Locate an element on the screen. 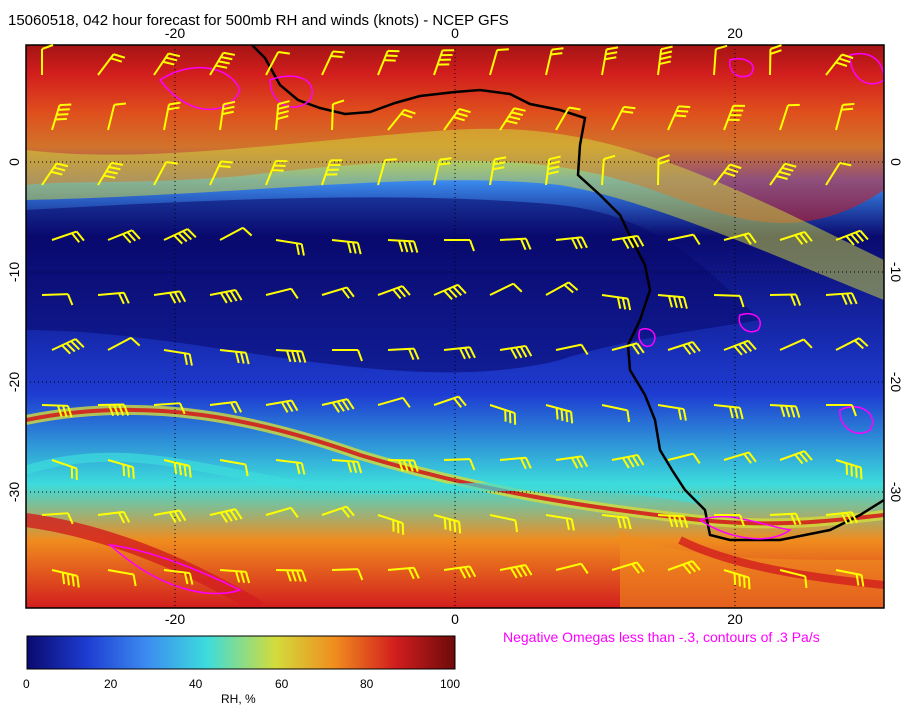  x-tick-bottom-1: -20 is located at coordinates (175, 619).